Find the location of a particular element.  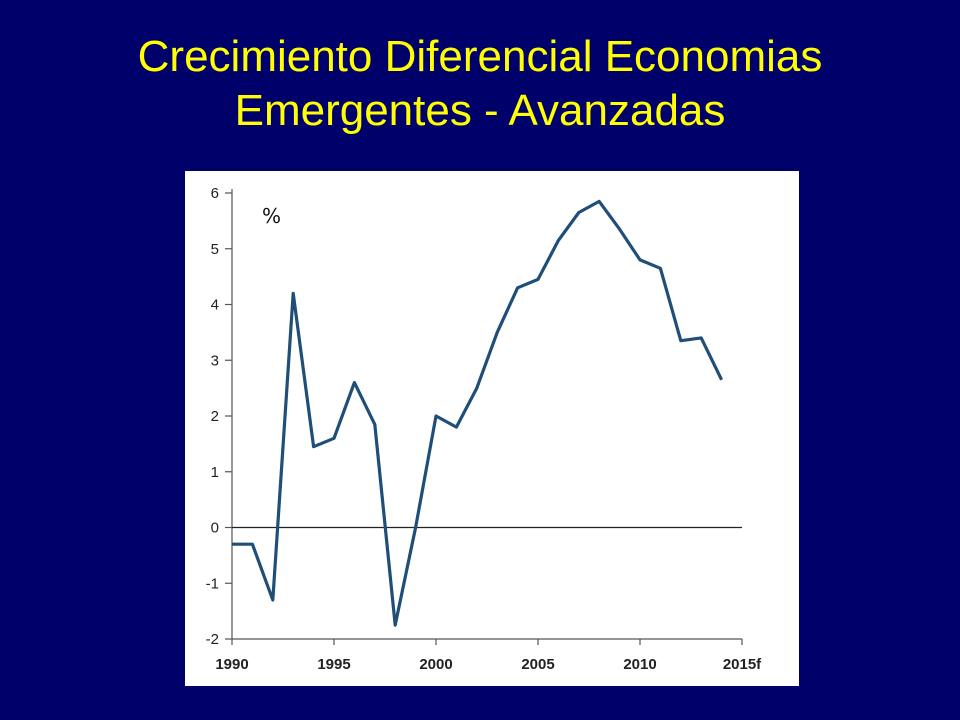

y-tick-label: -2 is located at coordinates (212, 639).